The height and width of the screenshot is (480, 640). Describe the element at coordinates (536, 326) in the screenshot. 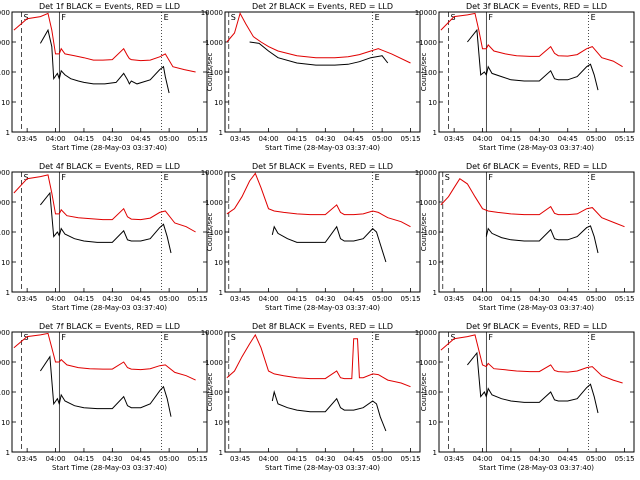

I see `chart-title: Det 9f BLACK = Events, RED = LLD` at that location.